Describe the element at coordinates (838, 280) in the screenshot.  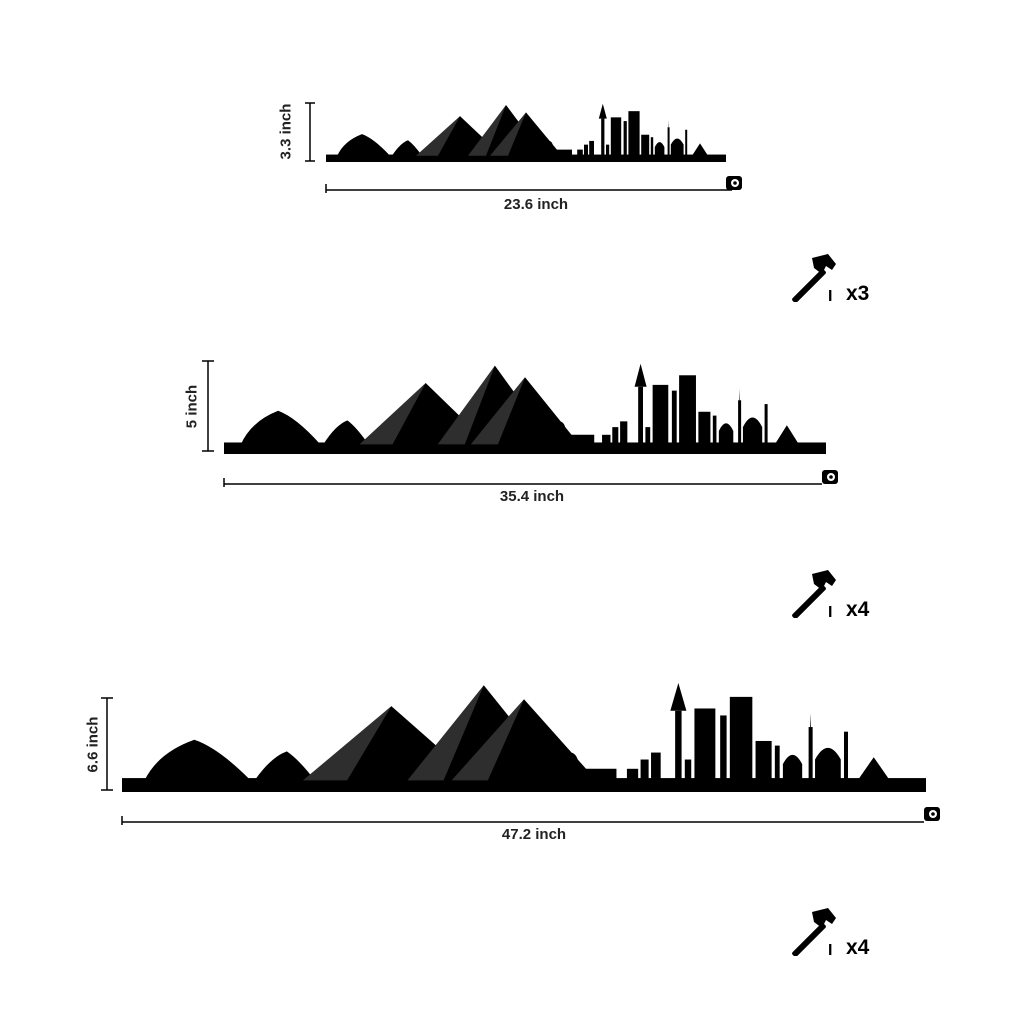
I see `nail-count-group: I x3` at that location.